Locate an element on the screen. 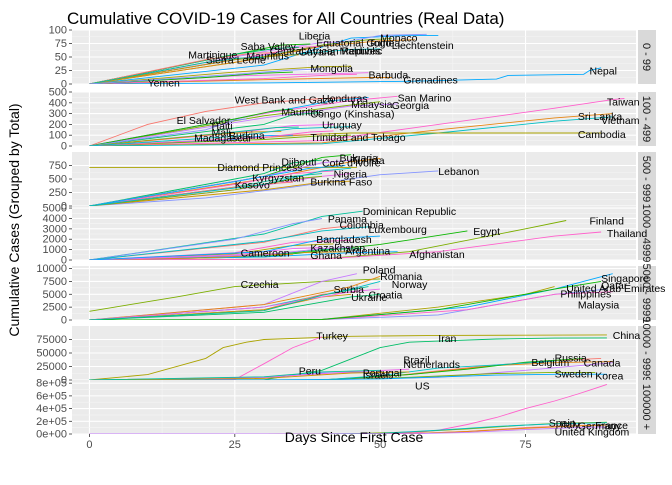 This screenshot has height=485, width=672. country-label: Romania is located at coordinates (401, 277).